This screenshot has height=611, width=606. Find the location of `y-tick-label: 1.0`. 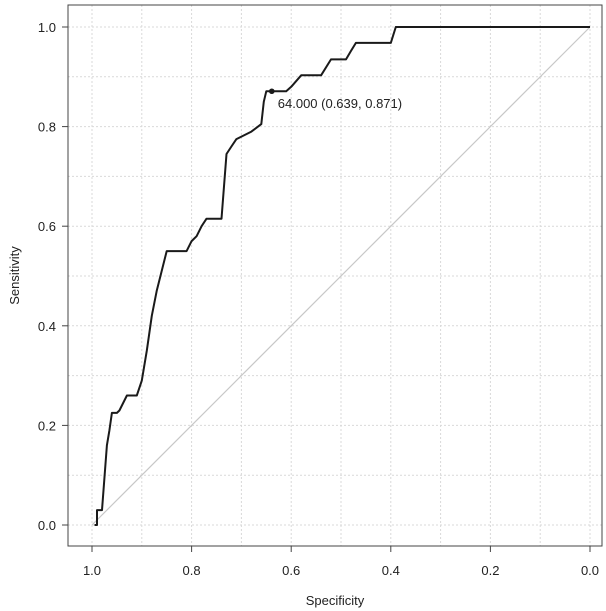

y-tick-label: 1.0 is located at coordinates (47, 27).